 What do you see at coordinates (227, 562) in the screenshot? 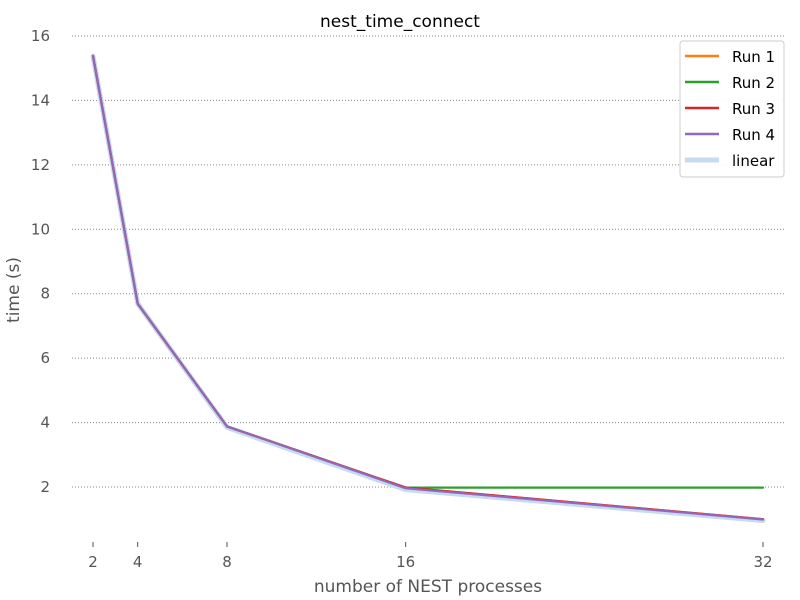
I see `x-tick-label: 8` at bounding box center [227, 562].